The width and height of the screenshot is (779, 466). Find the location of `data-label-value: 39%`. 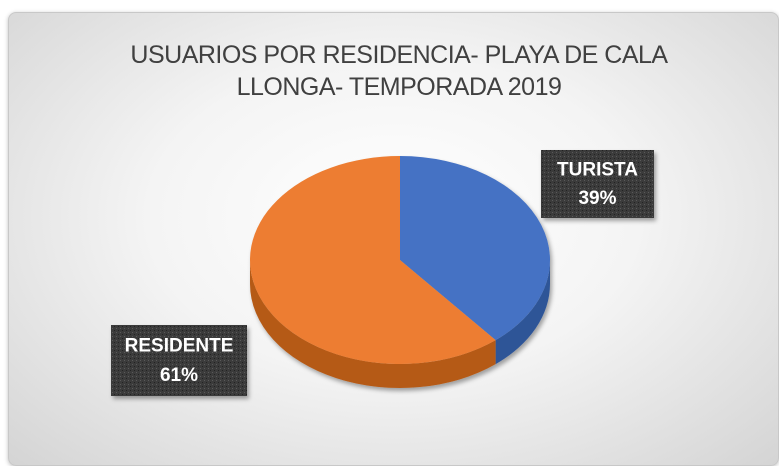

data-label-value: 39% is located at coordinates (597, 198).